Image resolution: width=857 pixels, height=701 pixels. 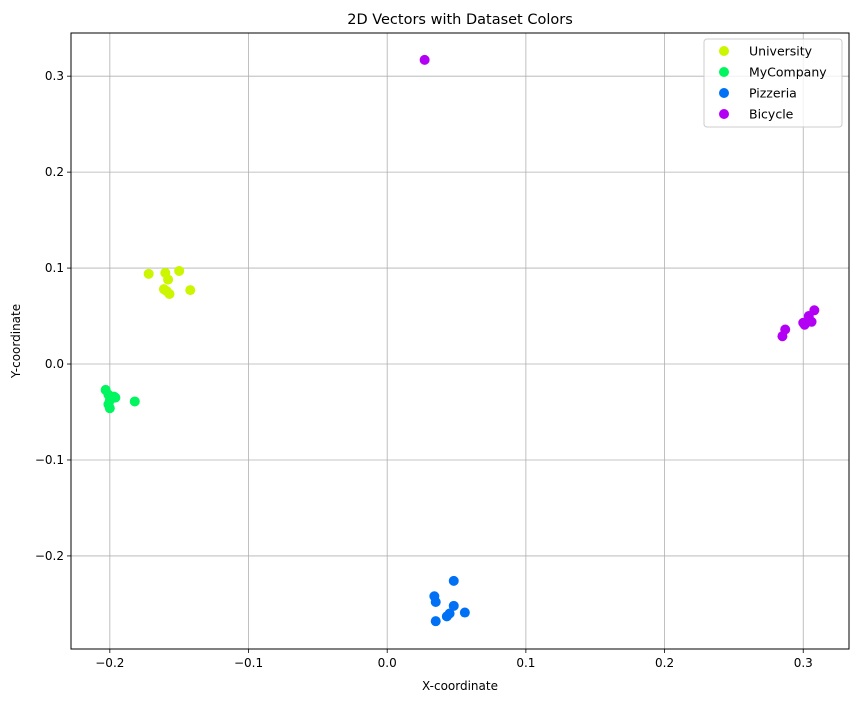 I want to click on y-tick-label: −0.1, so click(x=49, y=460).